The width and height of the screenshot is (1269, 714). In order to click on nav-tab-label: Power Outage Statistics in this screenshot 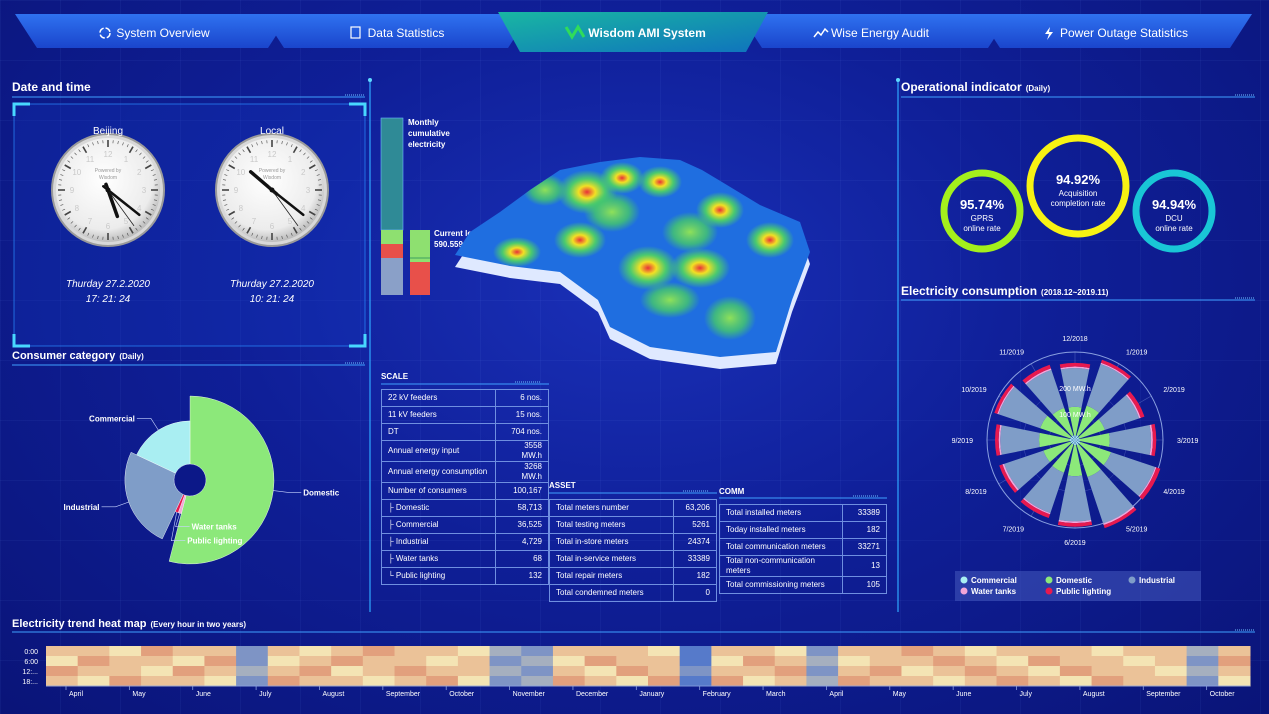, I will do `click(1124, 33)`.